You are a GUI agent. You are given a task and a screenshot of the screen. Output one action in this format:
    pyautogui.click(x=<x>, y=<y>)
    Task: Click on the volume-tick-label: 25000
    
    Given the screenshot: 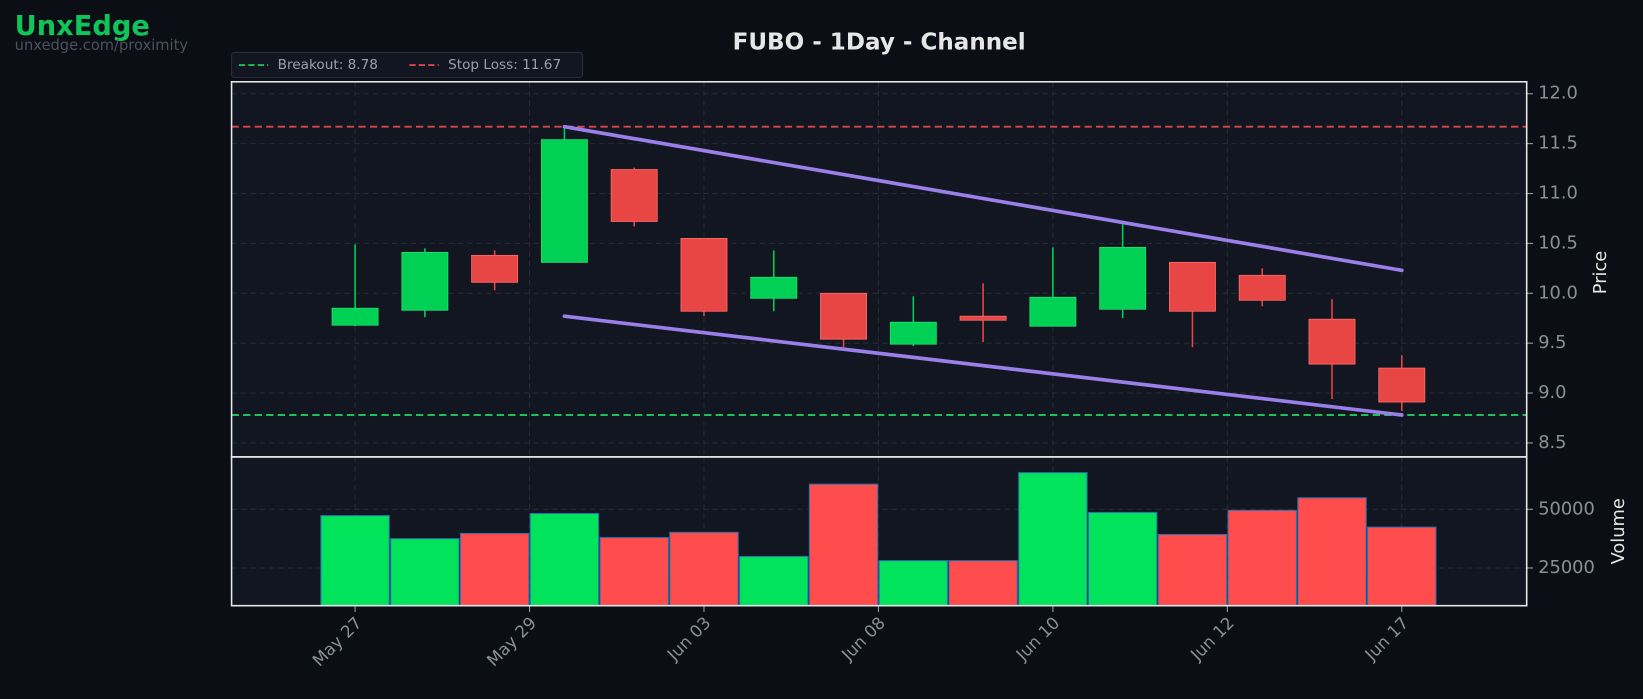 What is the action you would take?
    pyautogui.click(x=1566, y=567)
    